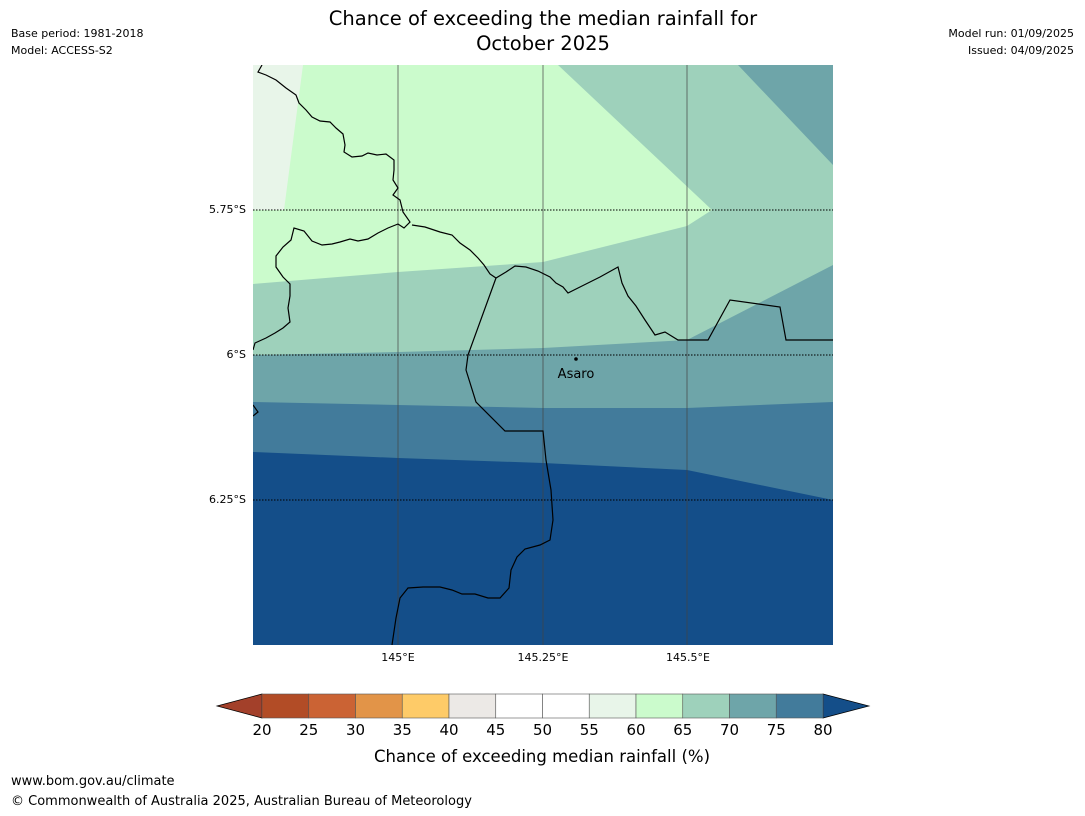 The width and height of the screenshot is (1085, 816). I want to click on lon-label-145-25: 145.25°E, so click(543, 657).